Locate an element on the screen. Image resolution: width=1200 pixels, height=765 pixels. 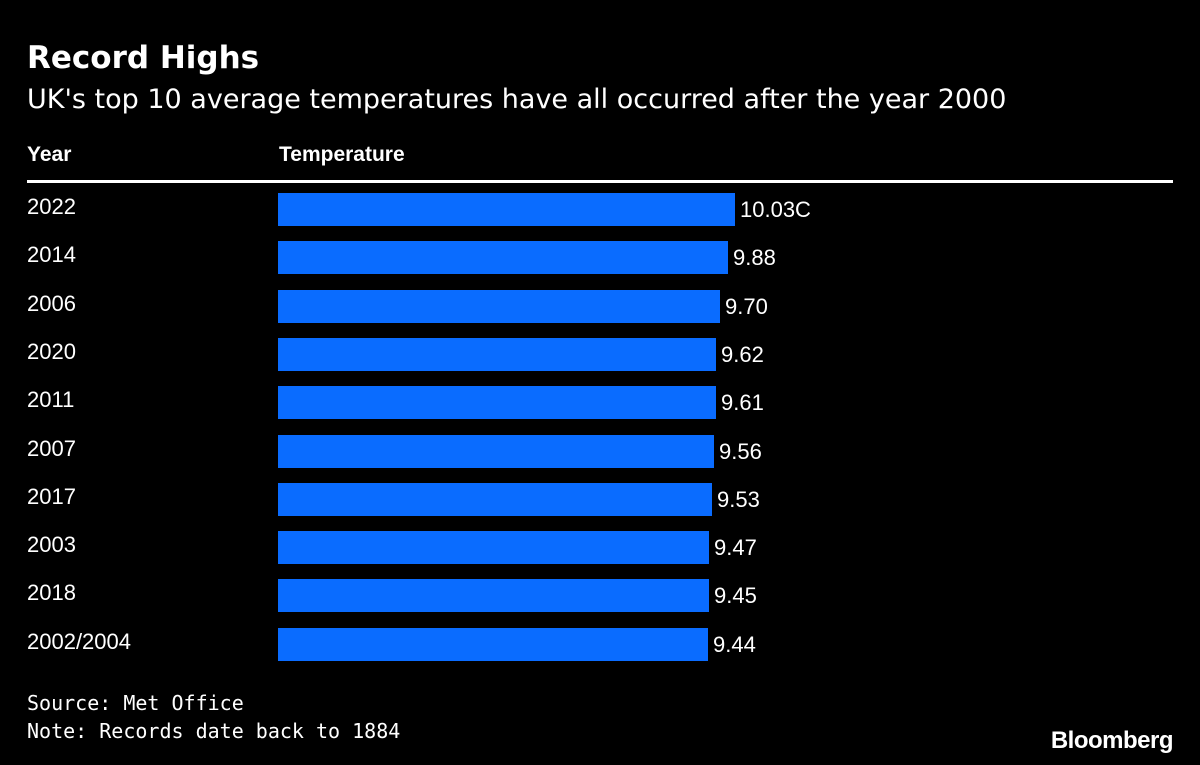
temperature-value-label: 9.47 is located at coordinates (735, 548).